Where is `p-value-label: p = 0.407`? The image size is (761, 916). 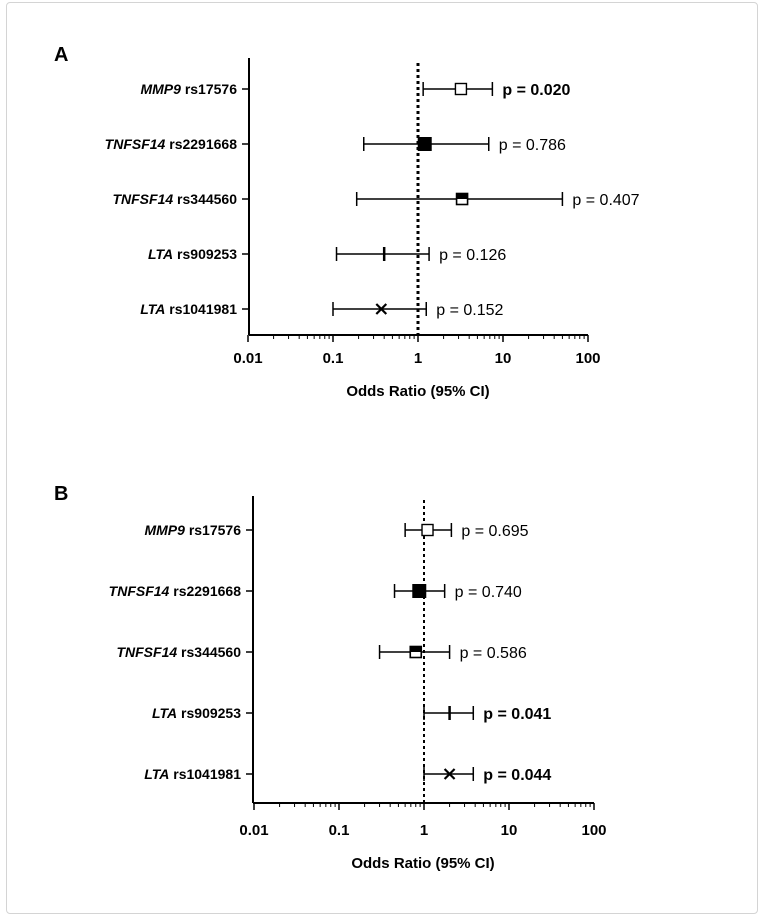 p-value-label: p = 0.407 is located at coordinates (605, 200).